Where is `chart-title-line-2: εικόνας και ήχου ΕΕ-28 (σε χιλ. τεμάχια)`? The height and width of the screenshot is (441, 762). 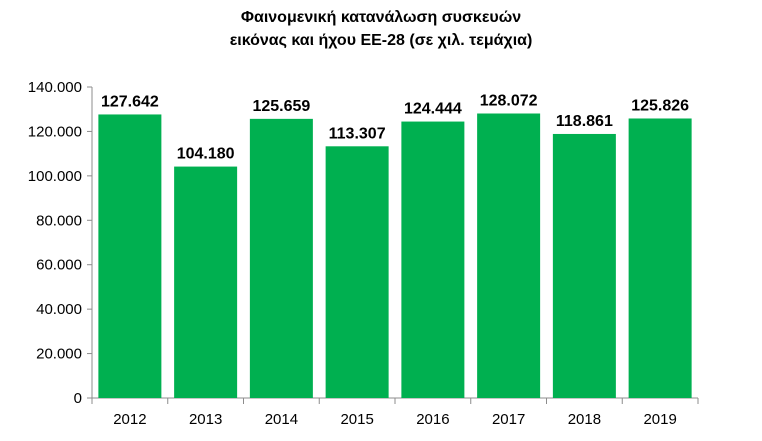
chart-title-line-2: εικόνας και ήχου ΕΕ-28 (σε χιλ. τεμάχια) is located at coordinates (381, 40).